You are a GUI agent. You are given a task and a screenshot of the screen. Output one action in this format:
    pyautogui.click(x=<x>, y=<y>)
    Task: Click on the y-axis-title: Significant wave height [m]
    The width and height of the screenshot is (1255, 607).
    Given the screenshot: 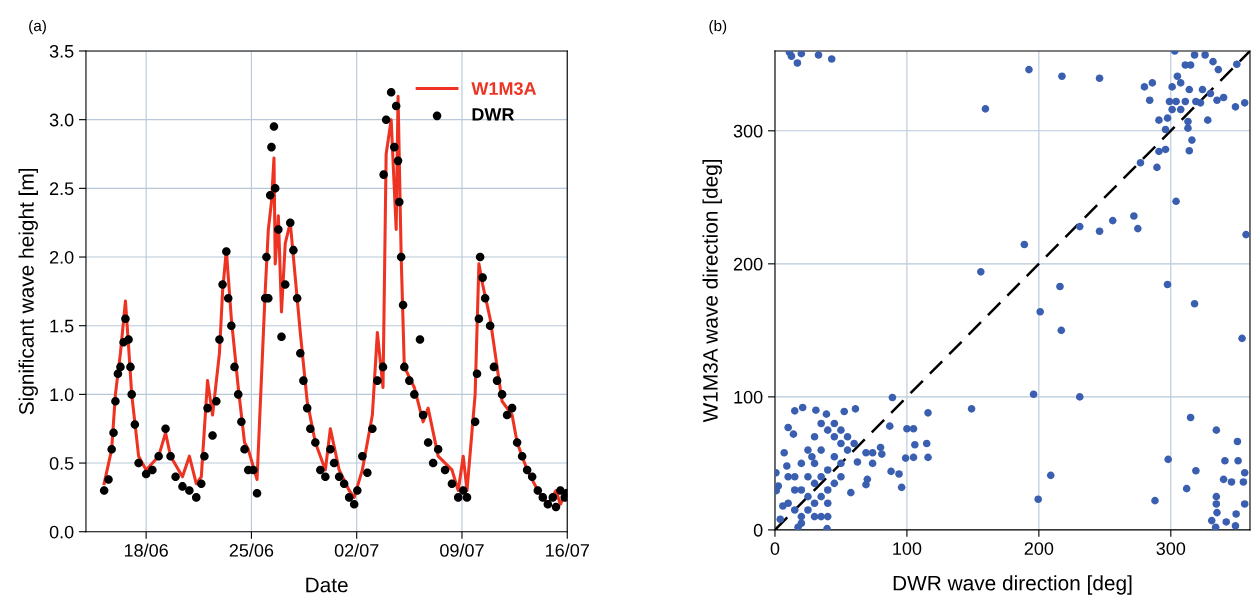 What is the action you would take?
    pyautogui.click(x=28, y=291)
    